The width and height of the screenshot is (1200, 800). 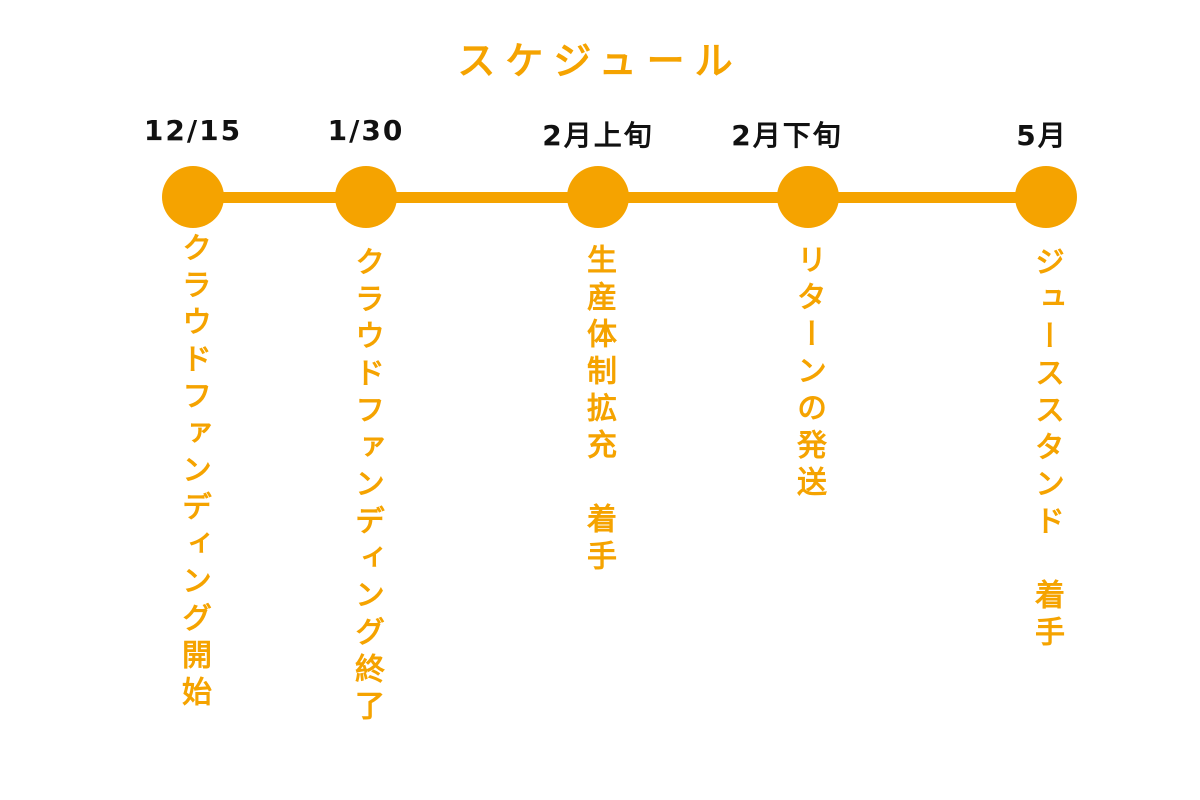 What do you see at coordinates (193, 472) in the screenshot?
I see `milestone-description: クラウドファンディング開始` at bounding box center [193, 472].